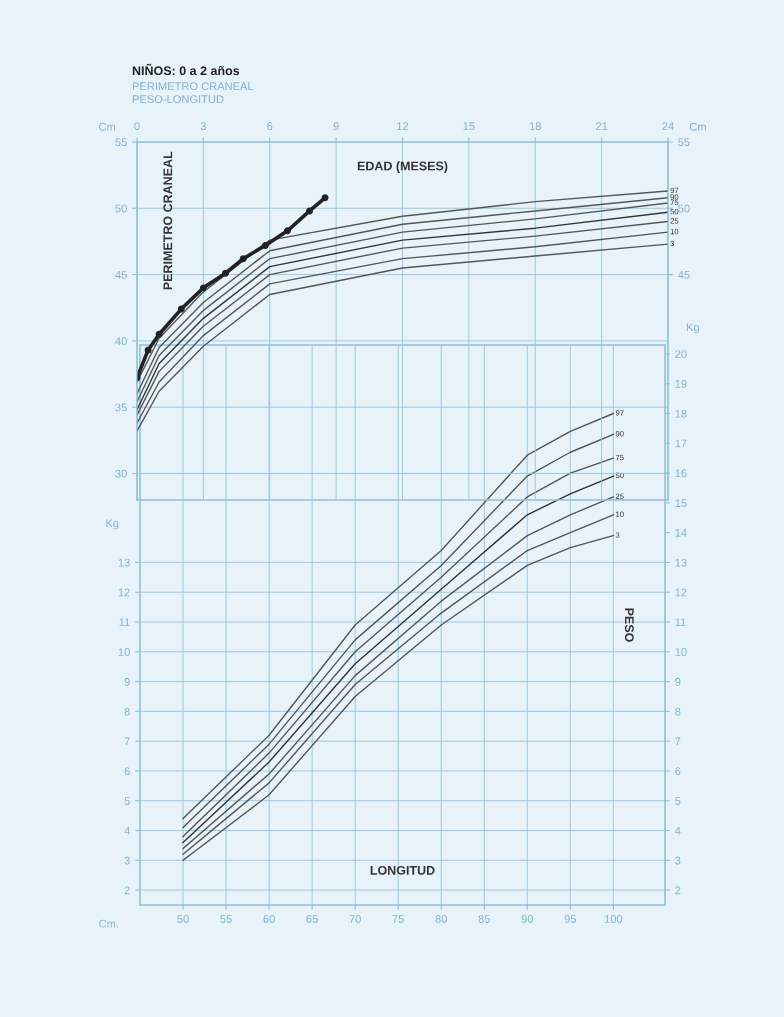 The width and height of the screenshot is (784, 1017). Describe the element at coordinates (613, 919) in the screenshot. I see `x-tick-label: 100` at that location.